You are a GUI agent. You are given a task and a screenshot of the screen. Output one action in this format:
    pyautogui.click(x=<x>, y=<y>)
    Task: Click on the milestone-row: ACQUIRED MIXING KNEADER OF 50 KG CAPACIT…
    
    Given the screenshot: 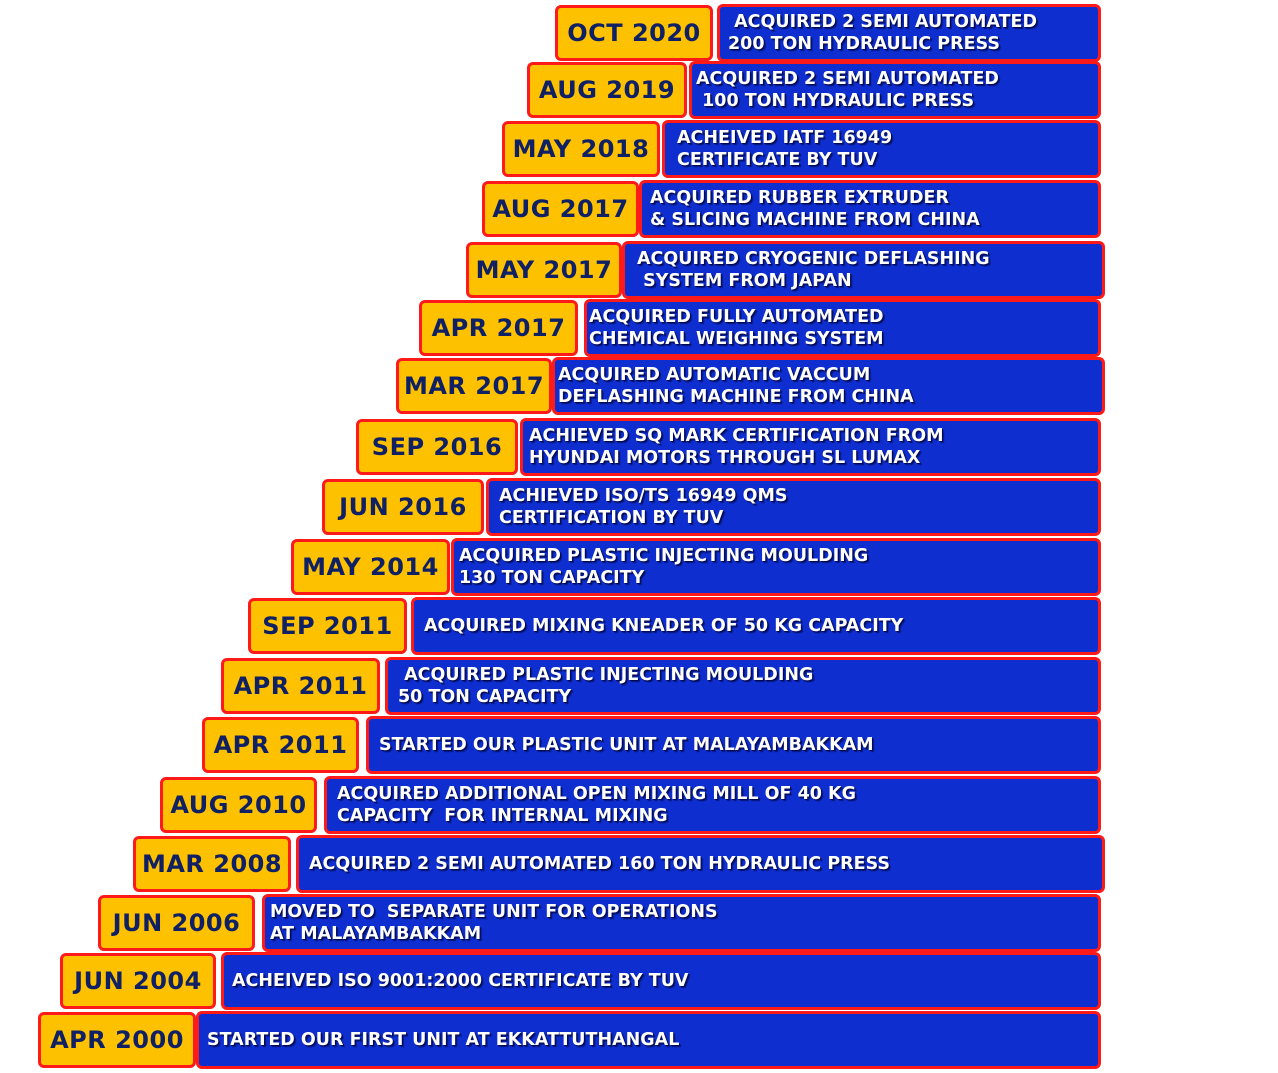 What is the action you would take?
    pyautogui.click(x=639, y=626)
    